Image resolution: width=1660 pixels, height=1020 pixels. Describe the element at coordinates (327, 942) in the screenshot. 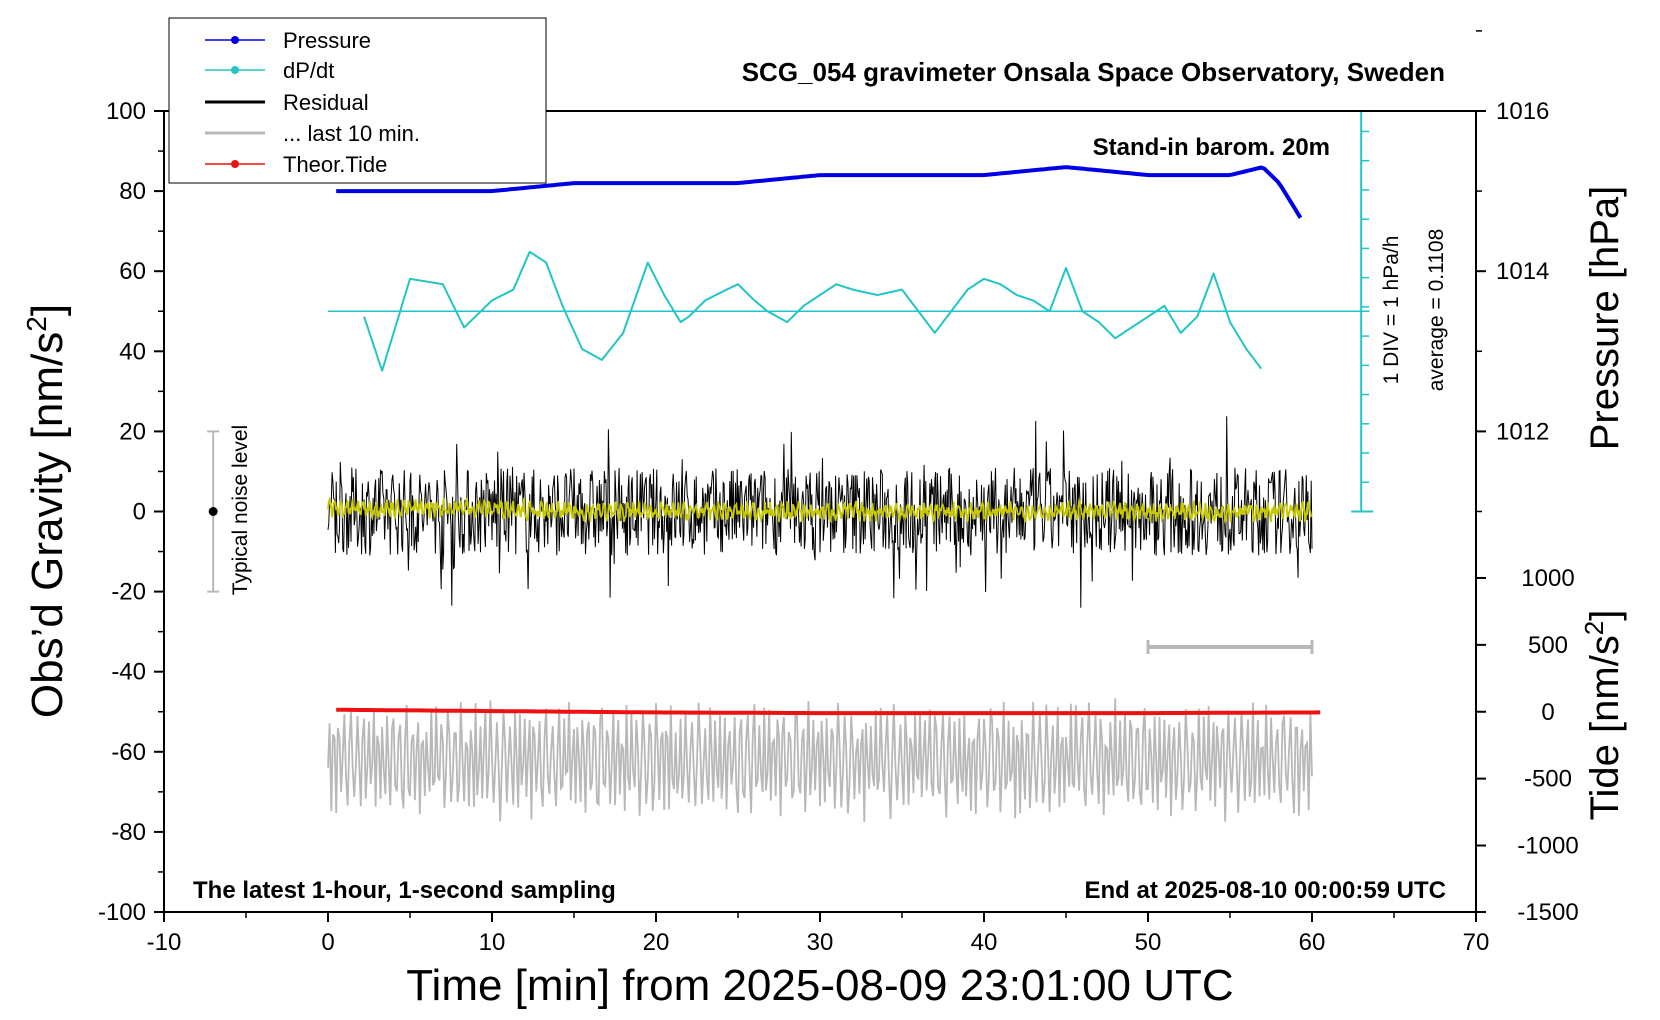

I see `x-tick-label: 0` at that location.